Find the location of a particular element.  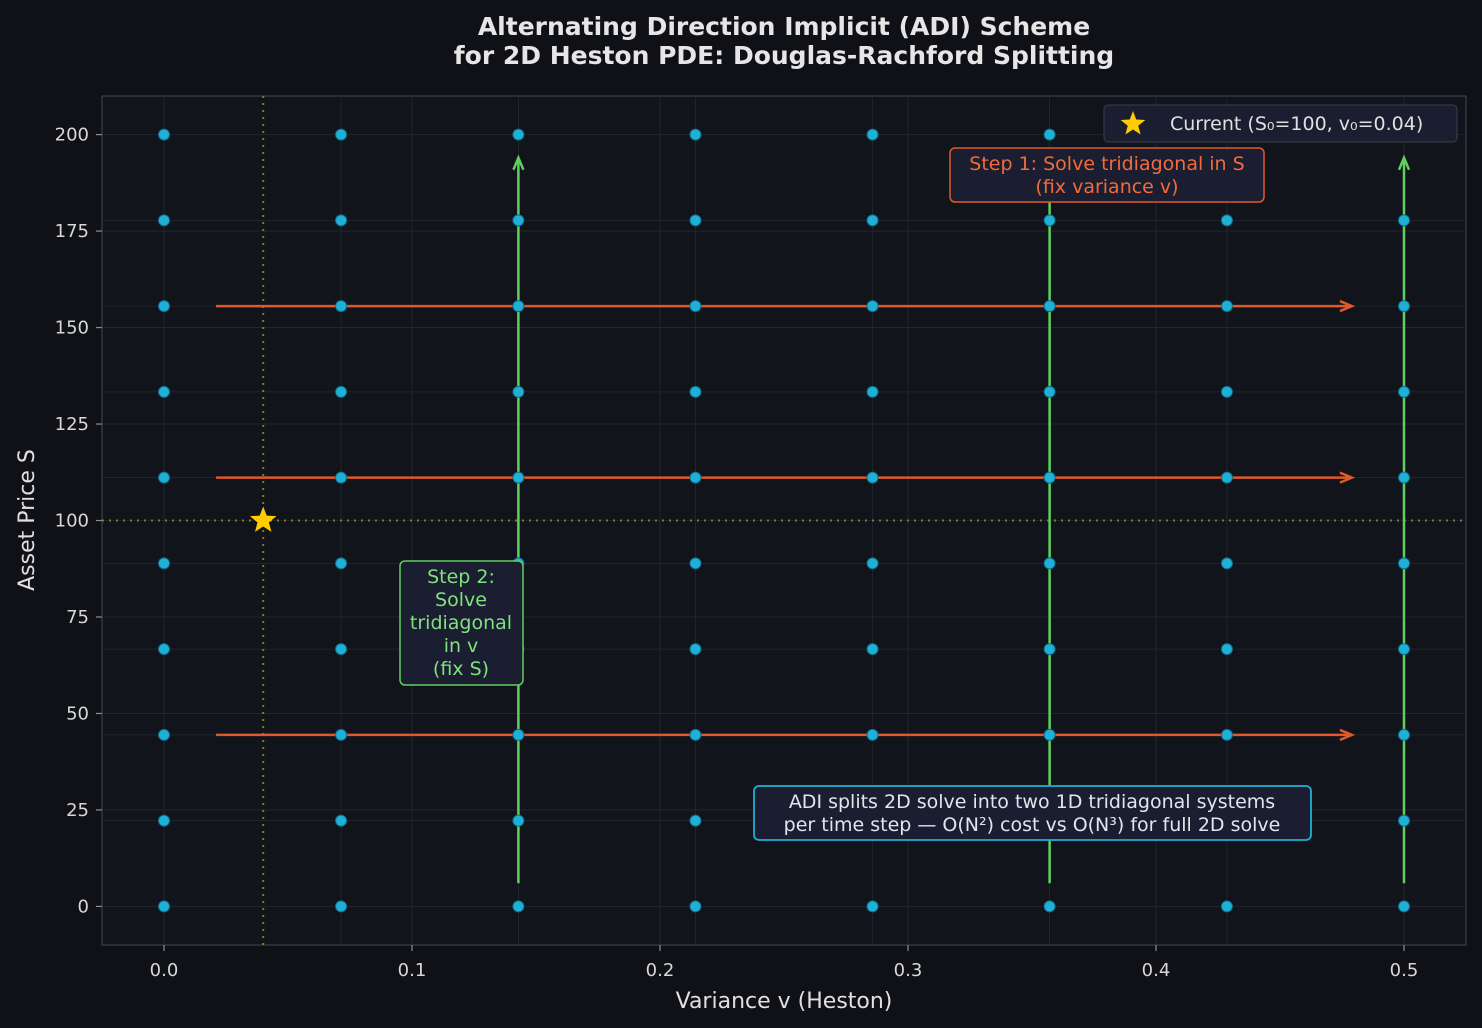

y-tick-label: 100 is located at coordinates (72, 521).